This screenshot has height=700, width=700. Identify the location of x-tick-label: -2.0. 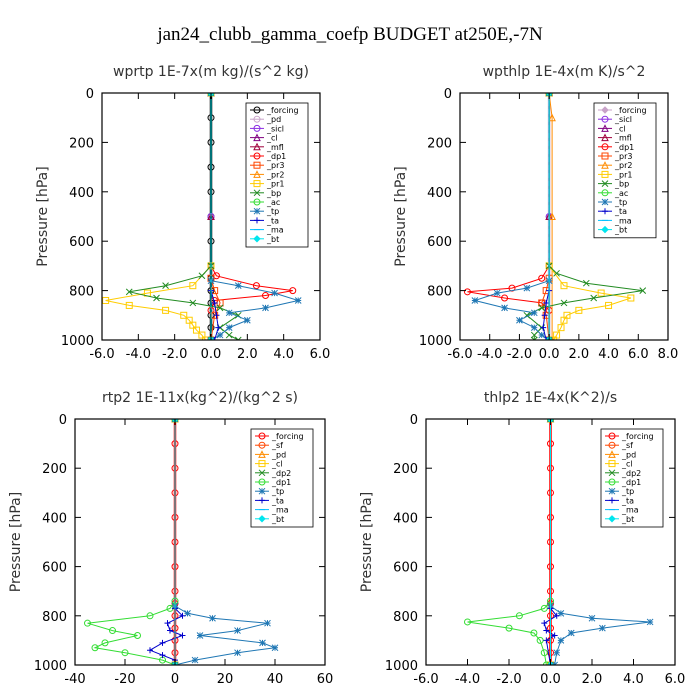
(508, 679).